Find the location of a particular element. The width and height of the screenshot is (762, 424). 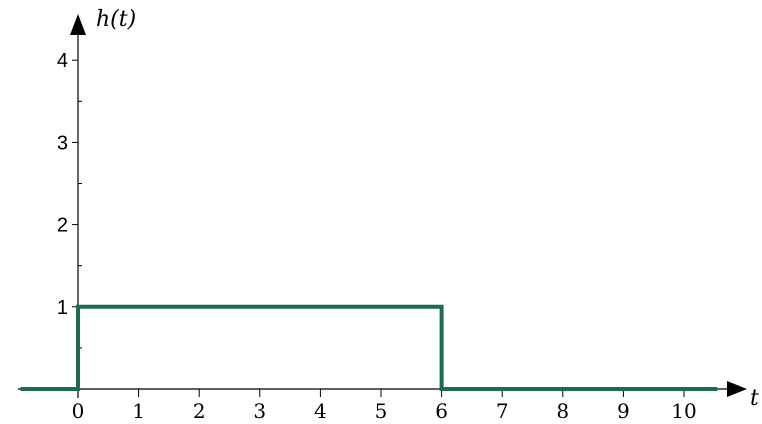

y-axis-label: h(t) is located at coordinates (116, 19).